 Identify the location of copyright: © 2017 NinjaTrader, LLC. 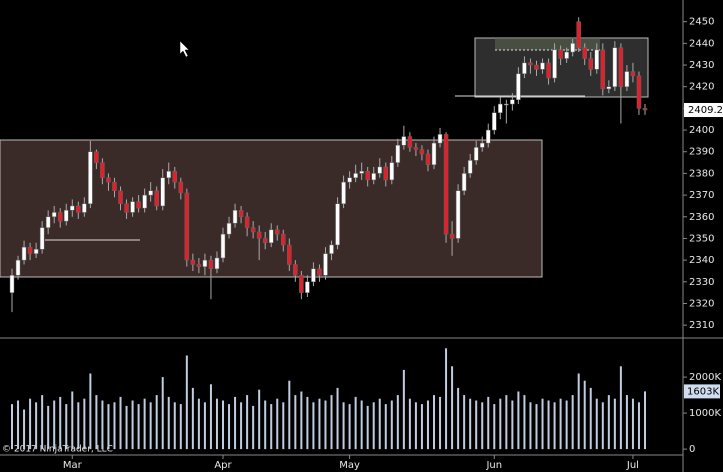
(57, 450).